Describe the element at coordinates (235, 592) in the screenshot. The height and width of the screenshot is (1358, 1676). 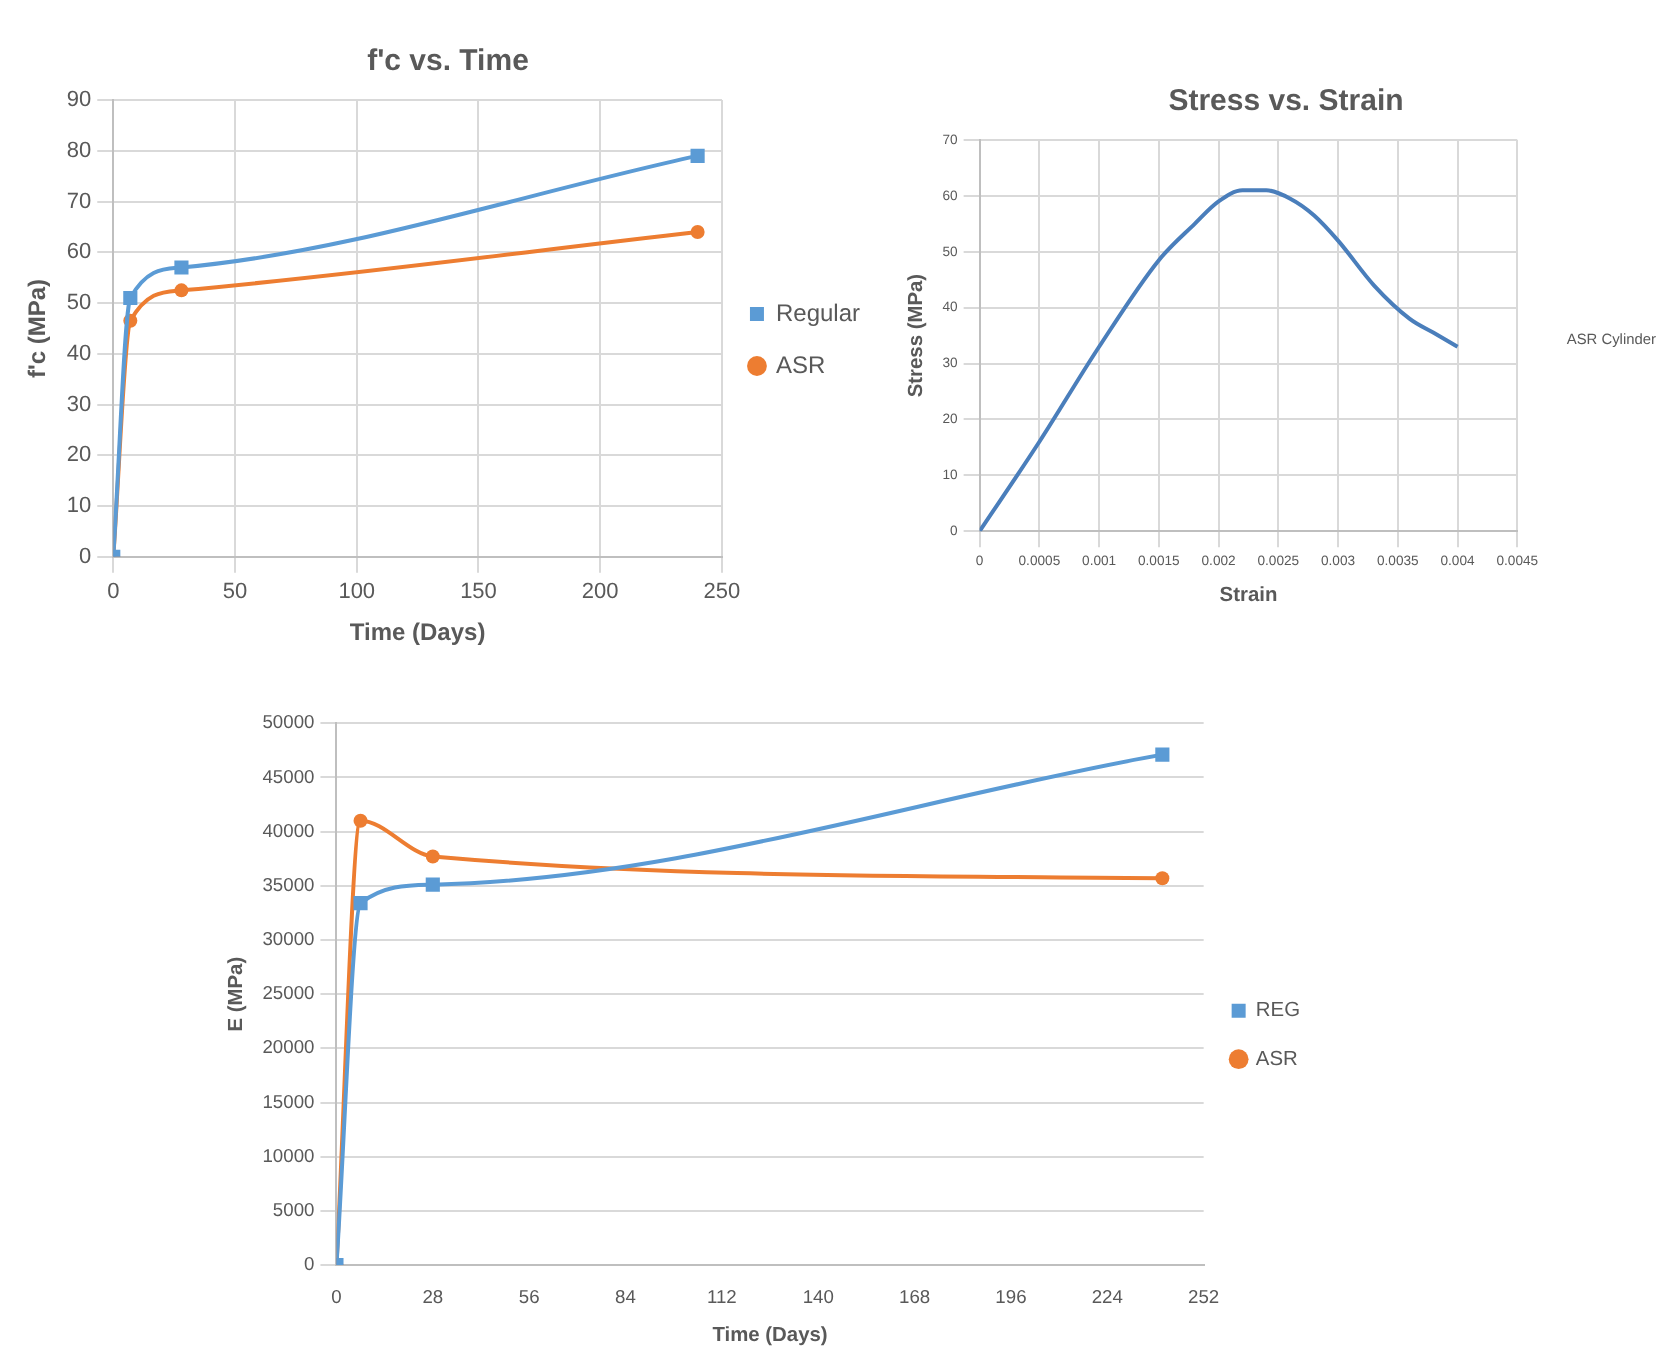
I see `x-tick-label: 50` at that location.